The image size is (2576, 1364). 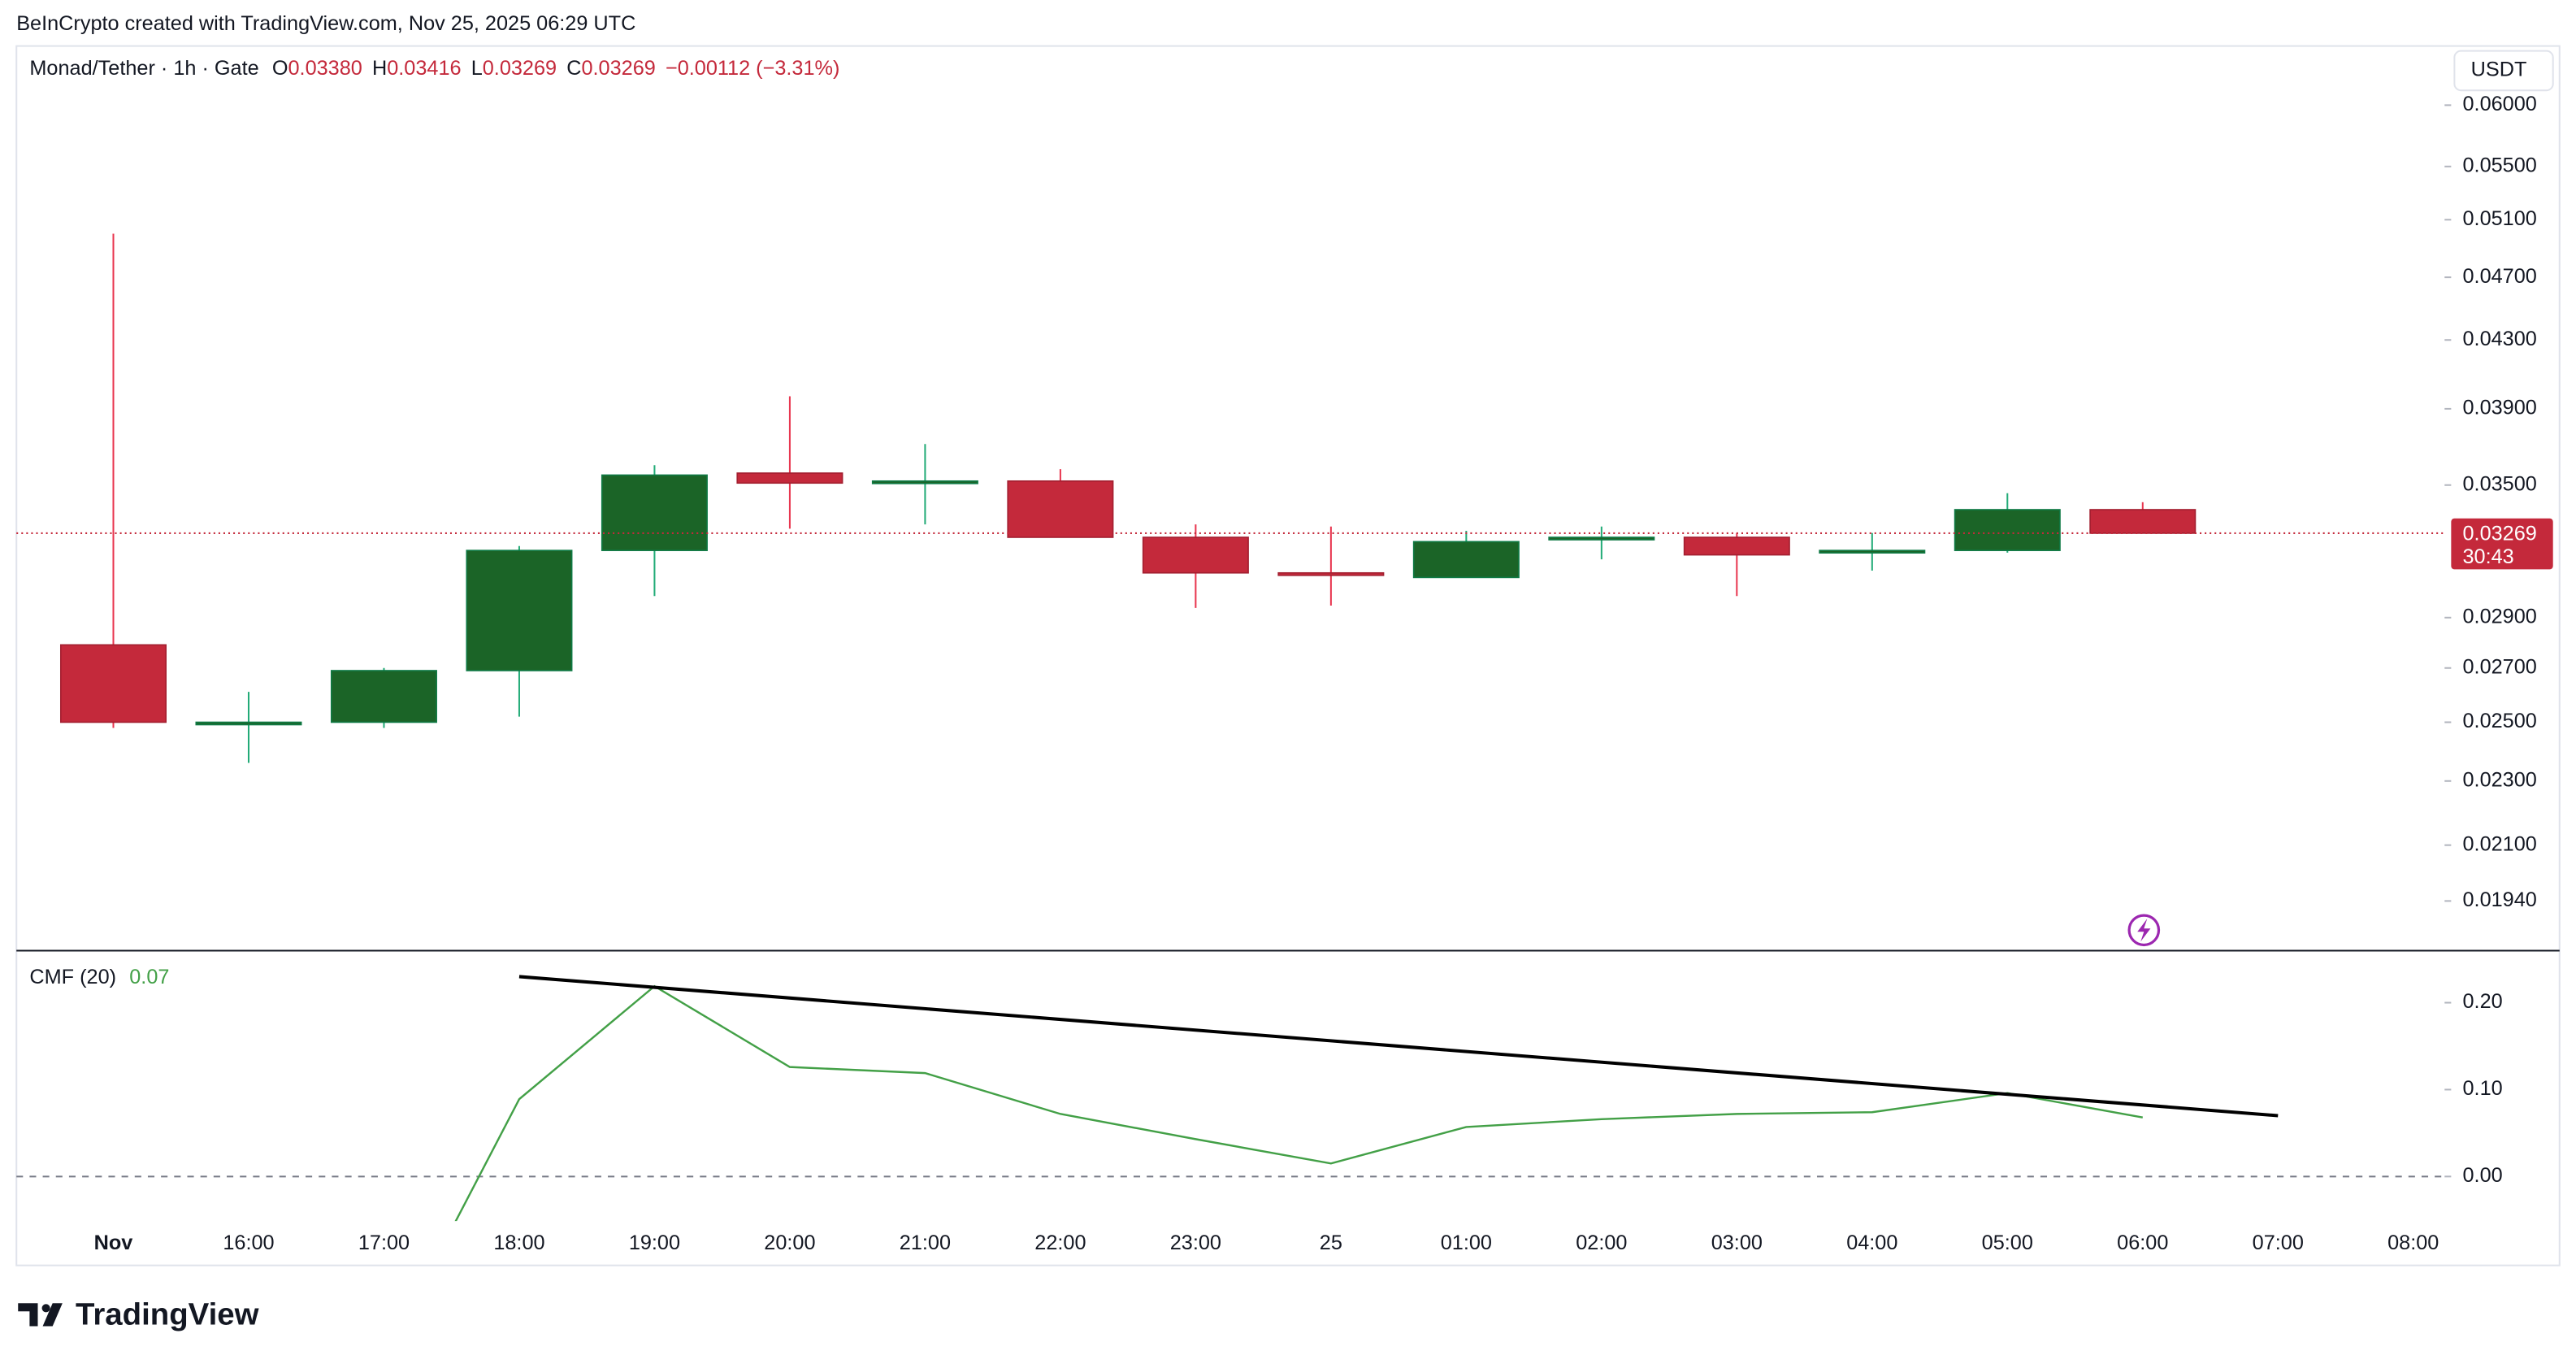 I want to click on x-tick-label: 19:00, so click(x=654, y=1243).